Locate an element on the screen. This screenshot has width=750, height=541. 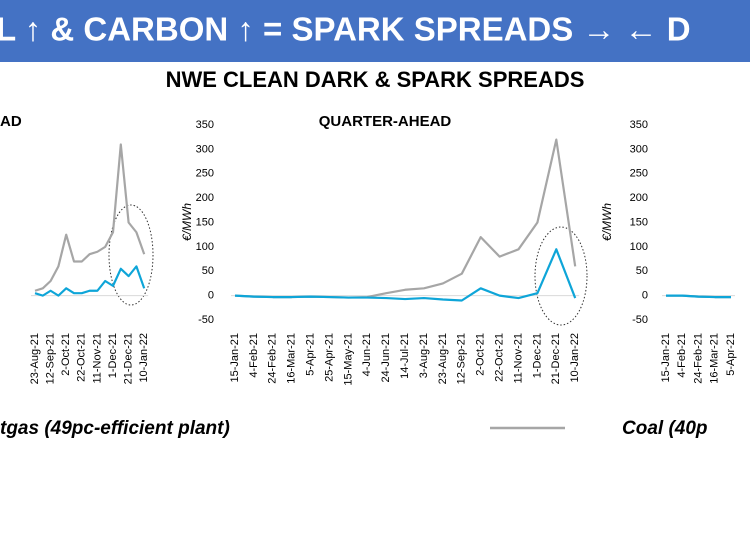
x-tick-label: 3-Aug-21 is located at coordinates (424, 355).